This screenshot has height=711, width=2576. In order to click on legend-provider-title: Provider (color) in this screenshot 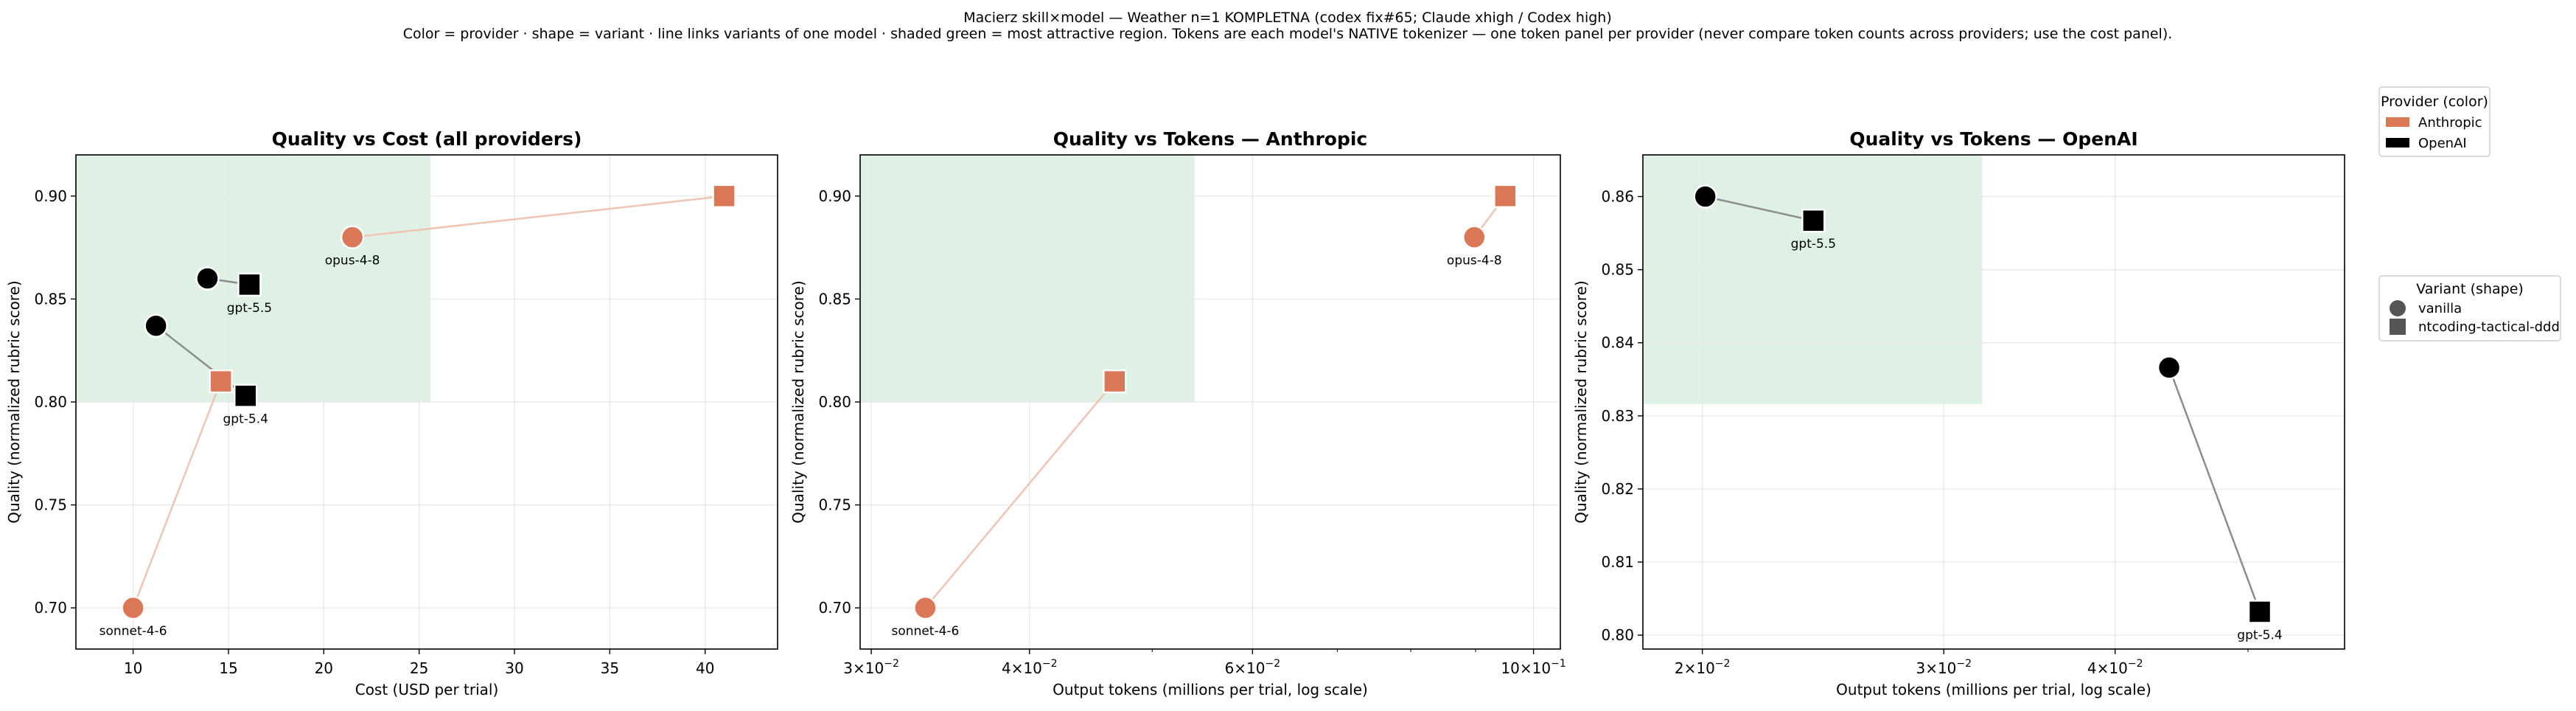, I will do `click(2434, 102)`.